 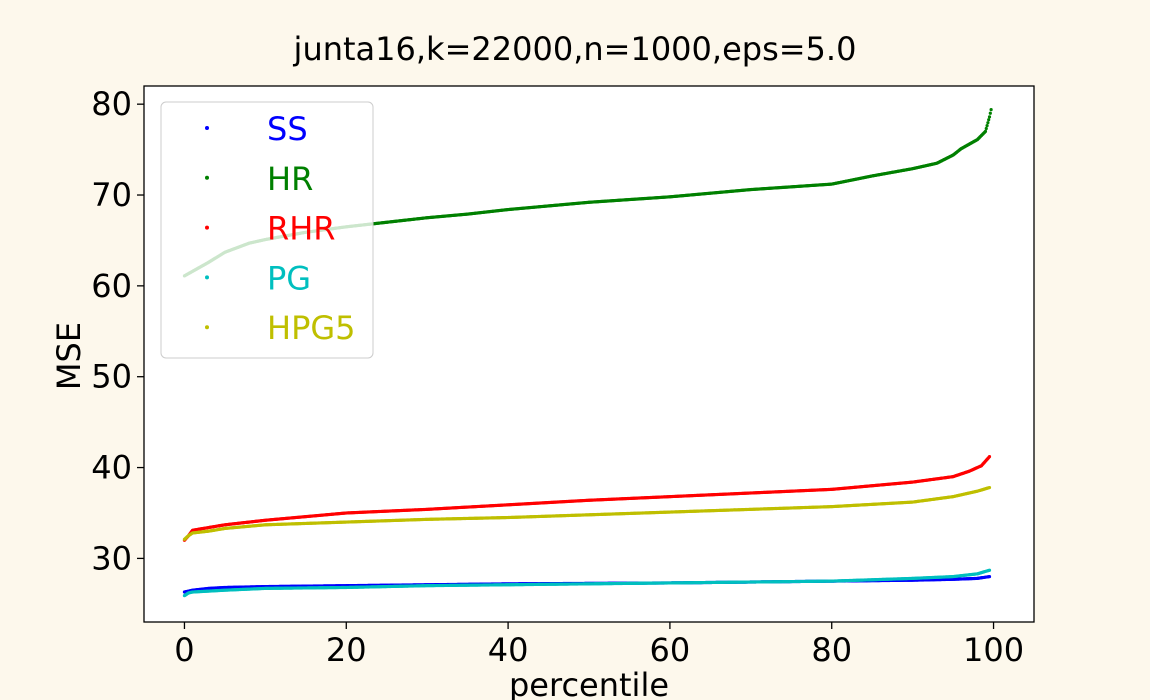 I want to click on series-rhr, so click(x=587, y=498).